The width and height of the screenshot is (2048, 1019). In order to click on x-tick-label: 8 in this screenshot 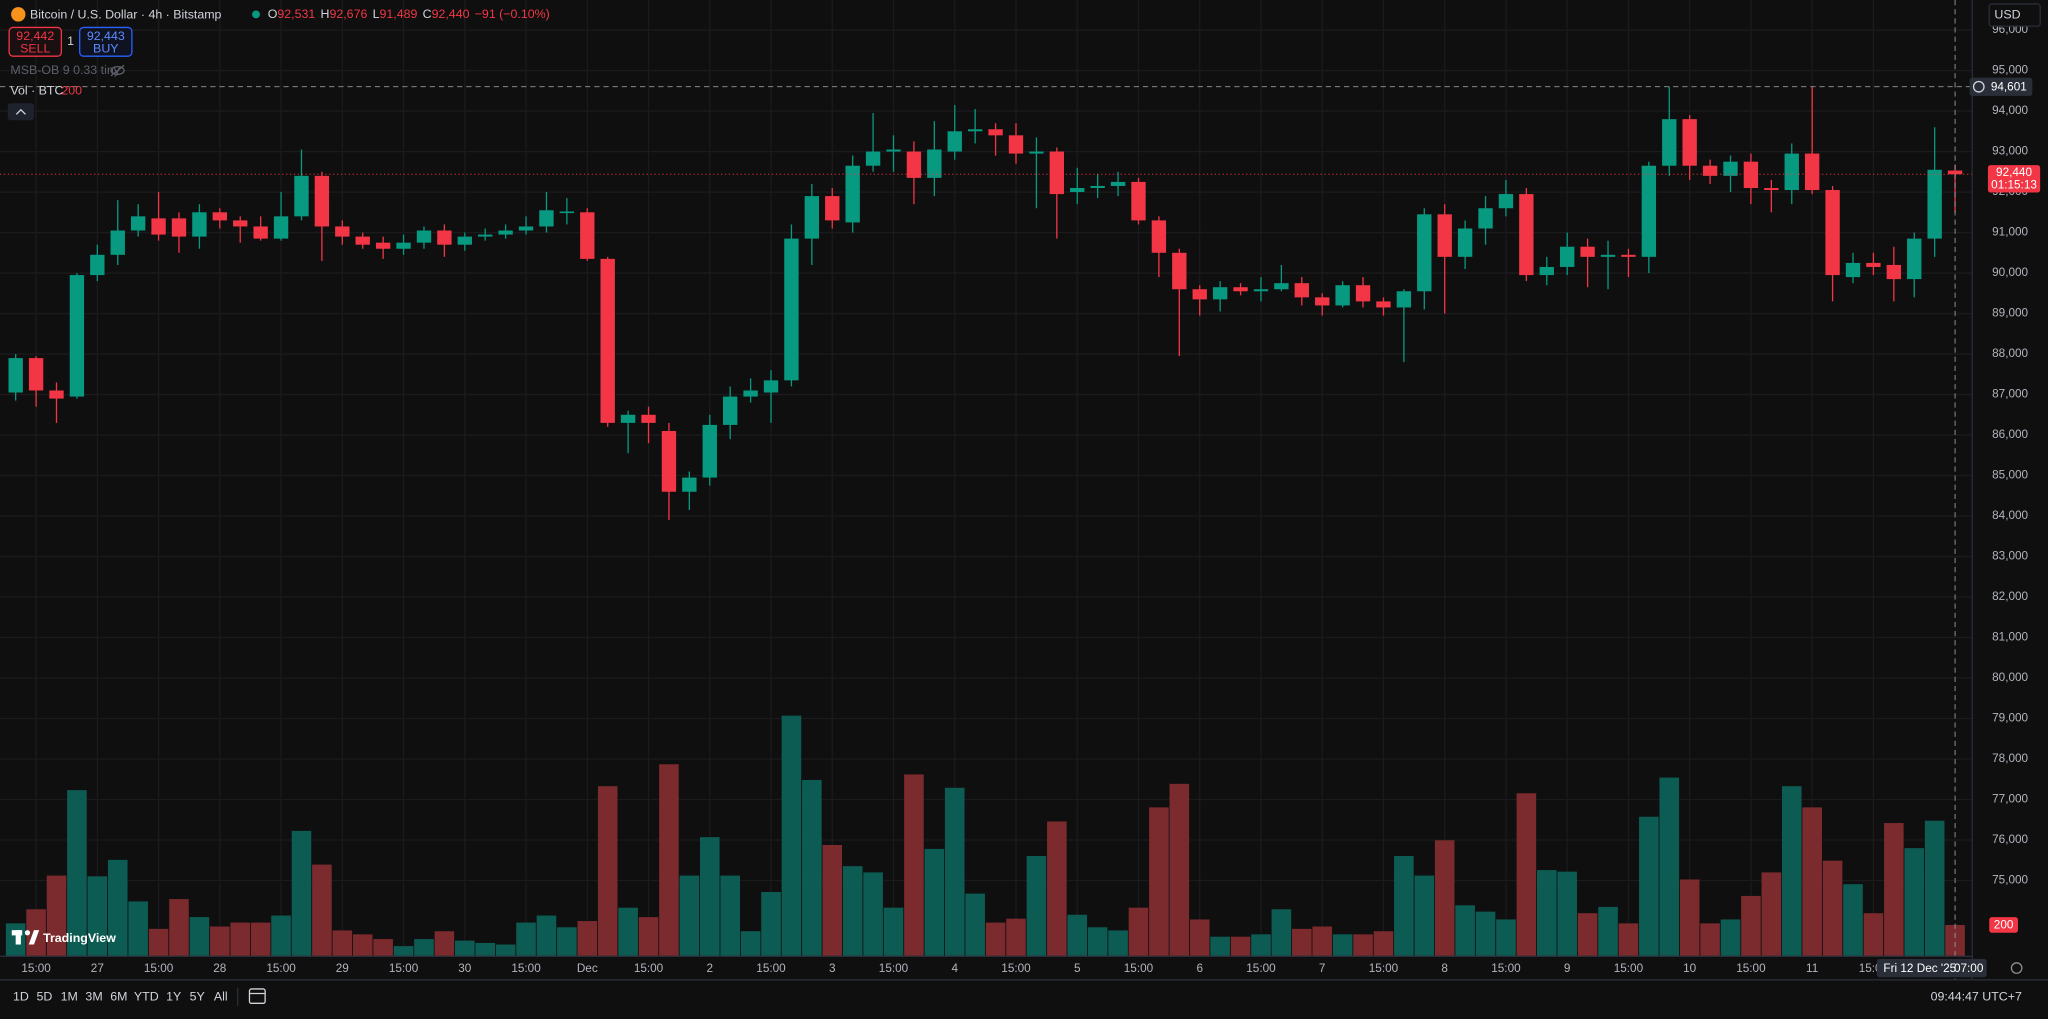, I will do `click(1444, 968)`.